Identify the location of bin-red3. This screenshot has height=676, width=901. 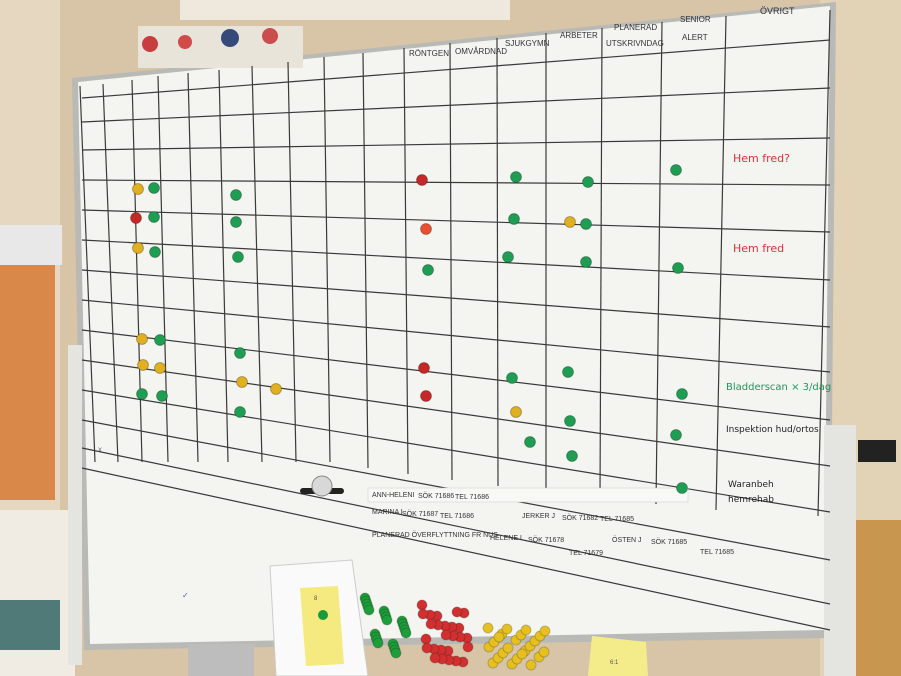
(270, 36).